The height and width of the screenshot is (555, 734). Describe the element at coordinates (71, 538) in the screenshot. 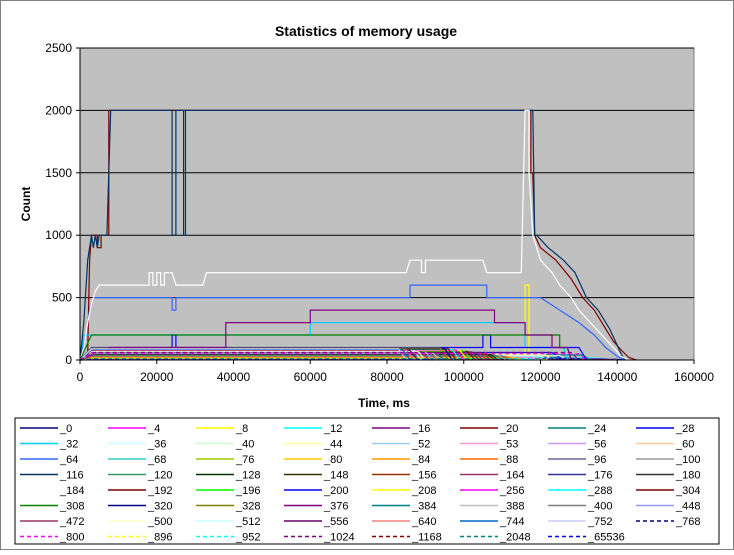

I see `legend-label: _800` at that location.